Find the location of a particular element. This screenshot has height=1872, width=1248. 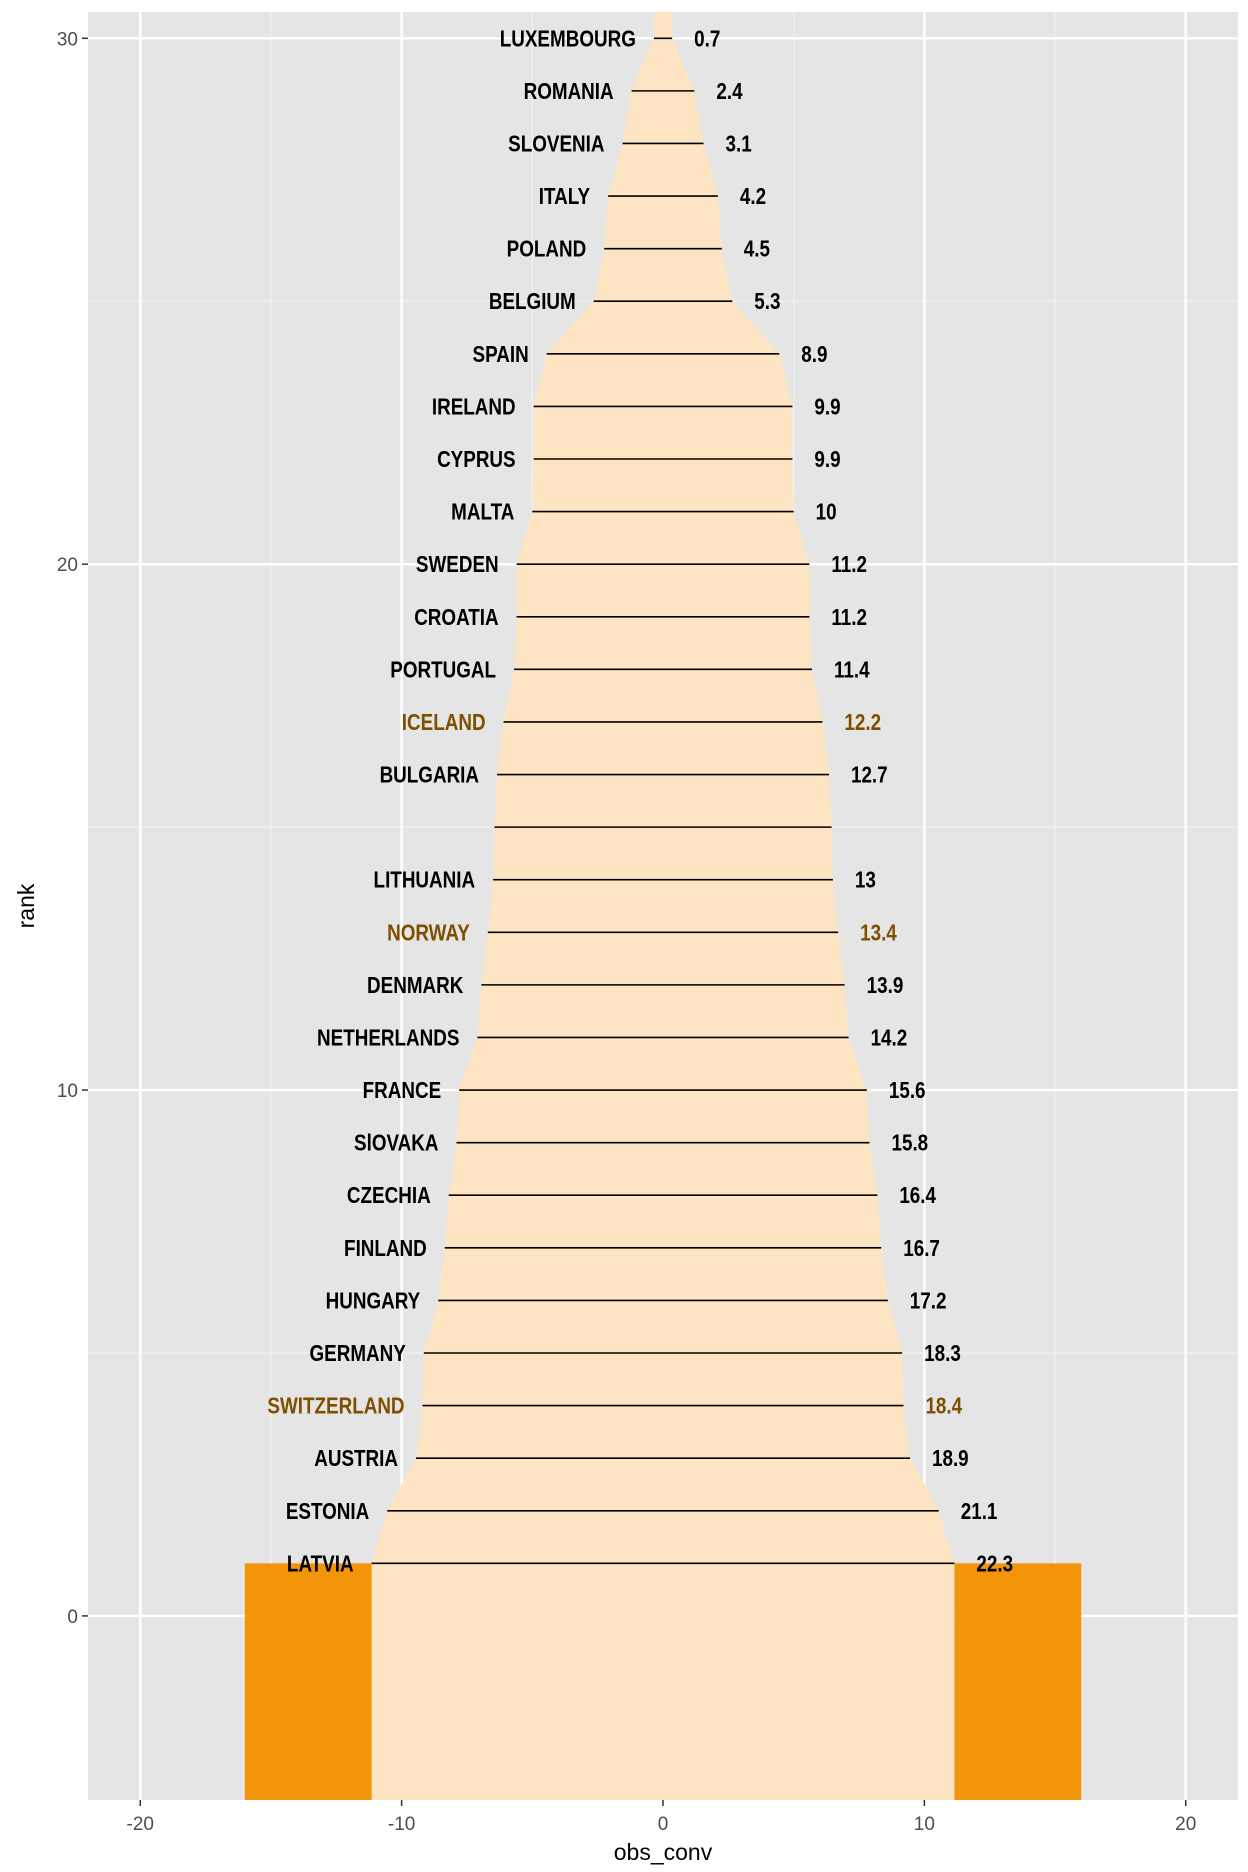

value-label: 18.4 is located at coordinates (943, 1406).